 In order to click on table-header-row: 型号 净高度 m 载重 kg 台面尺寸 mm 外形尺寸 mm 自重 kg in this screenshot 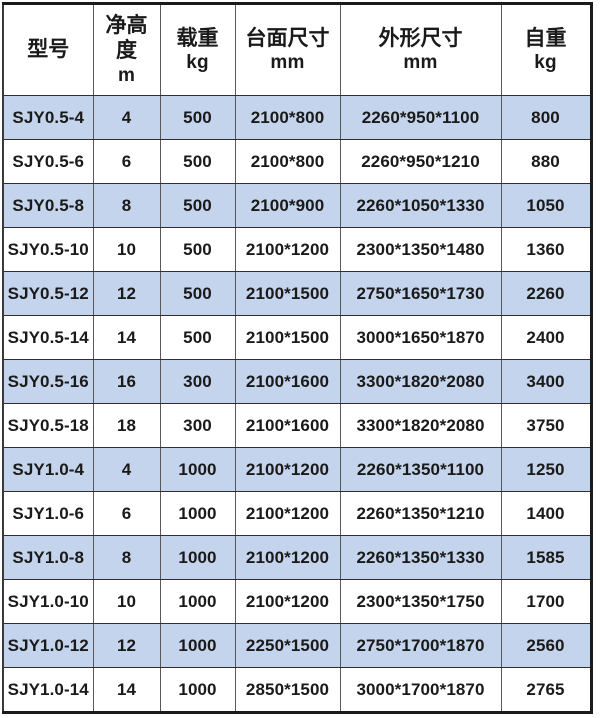, I will do `click(297, 49)`.